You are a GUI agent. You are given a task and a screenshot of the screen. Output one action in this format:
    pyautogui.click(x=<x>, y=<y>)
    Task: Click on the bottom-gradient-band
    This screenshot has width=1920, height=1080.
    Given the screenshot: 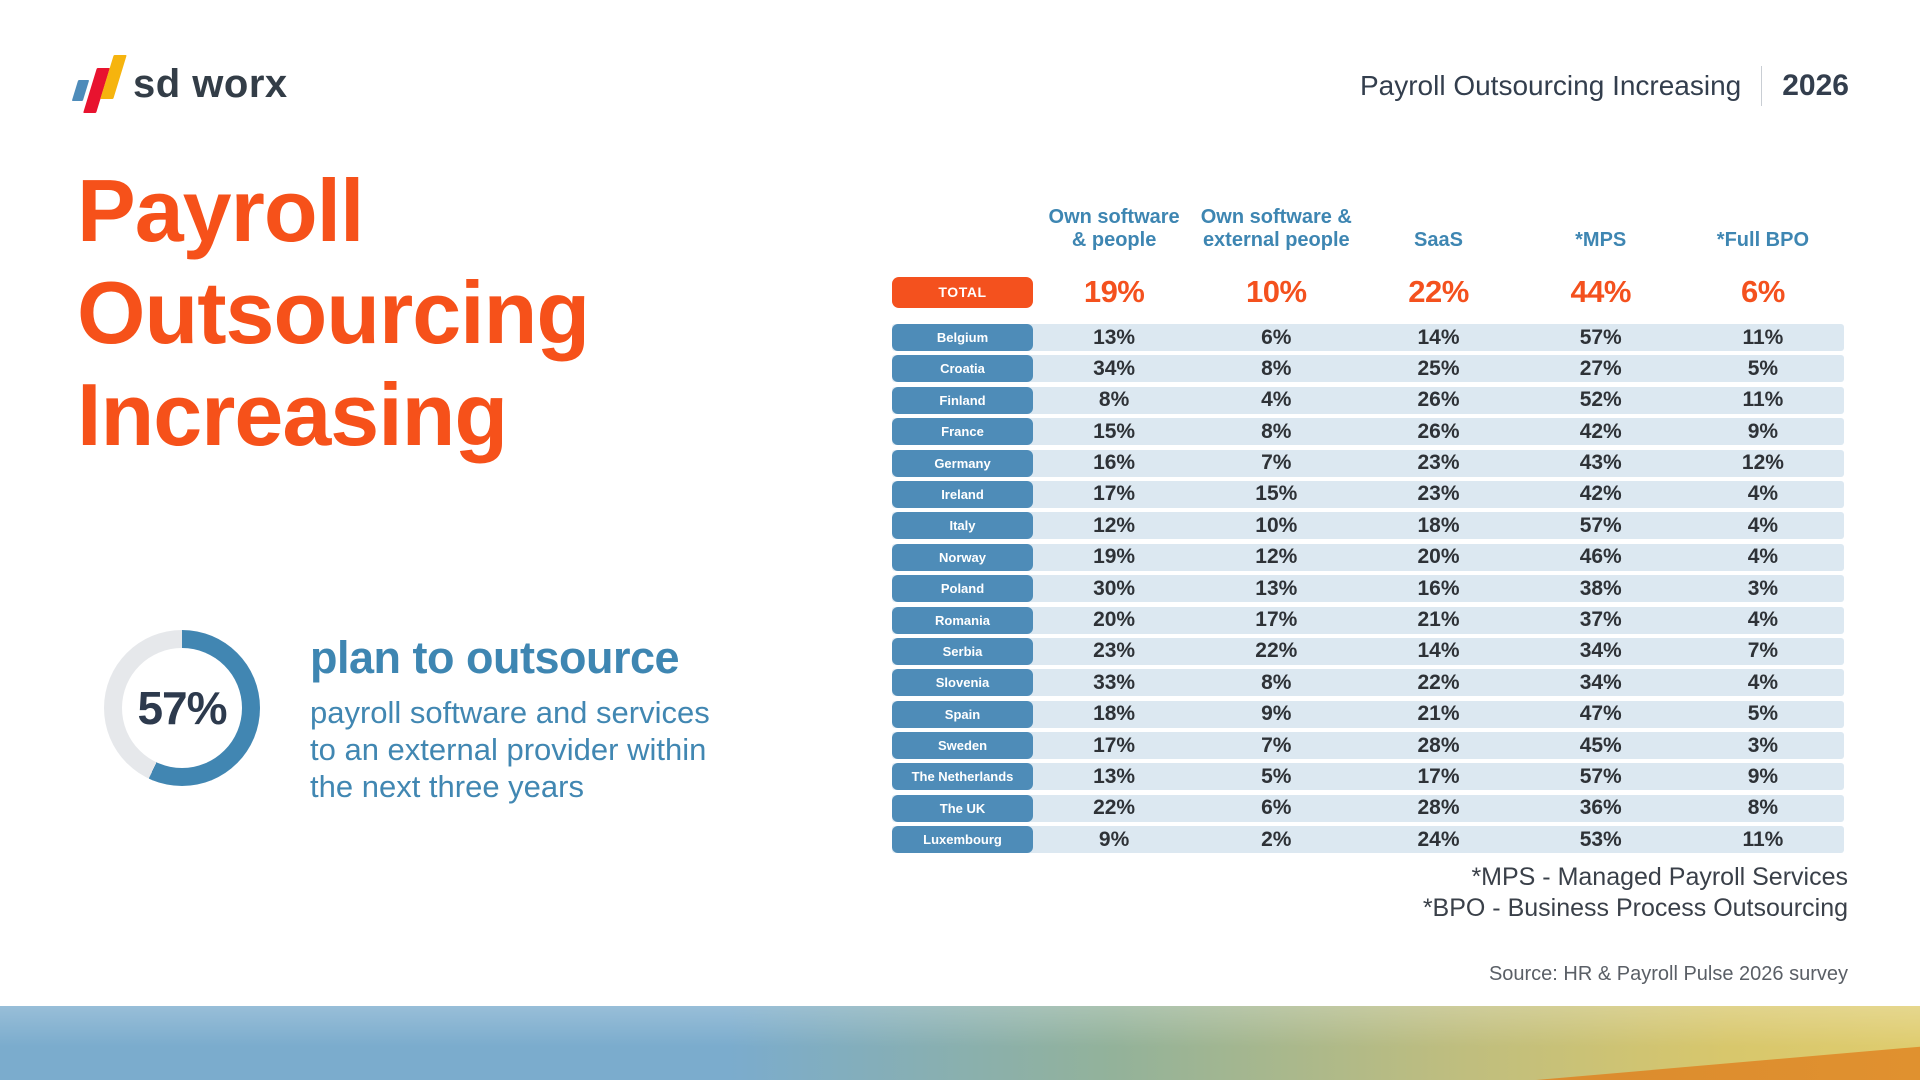 What is the action you would take?
    pyautogui.click(x=960, y=1043)
    